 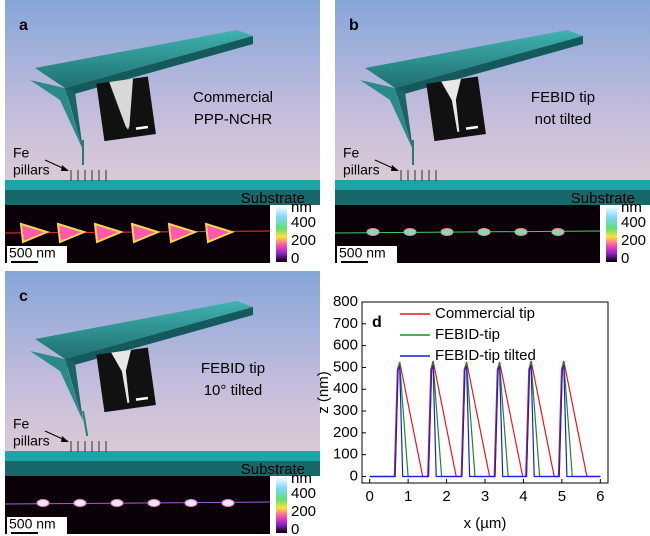 I want to click on x-tick-label: 1, so click(x=408, y=496).